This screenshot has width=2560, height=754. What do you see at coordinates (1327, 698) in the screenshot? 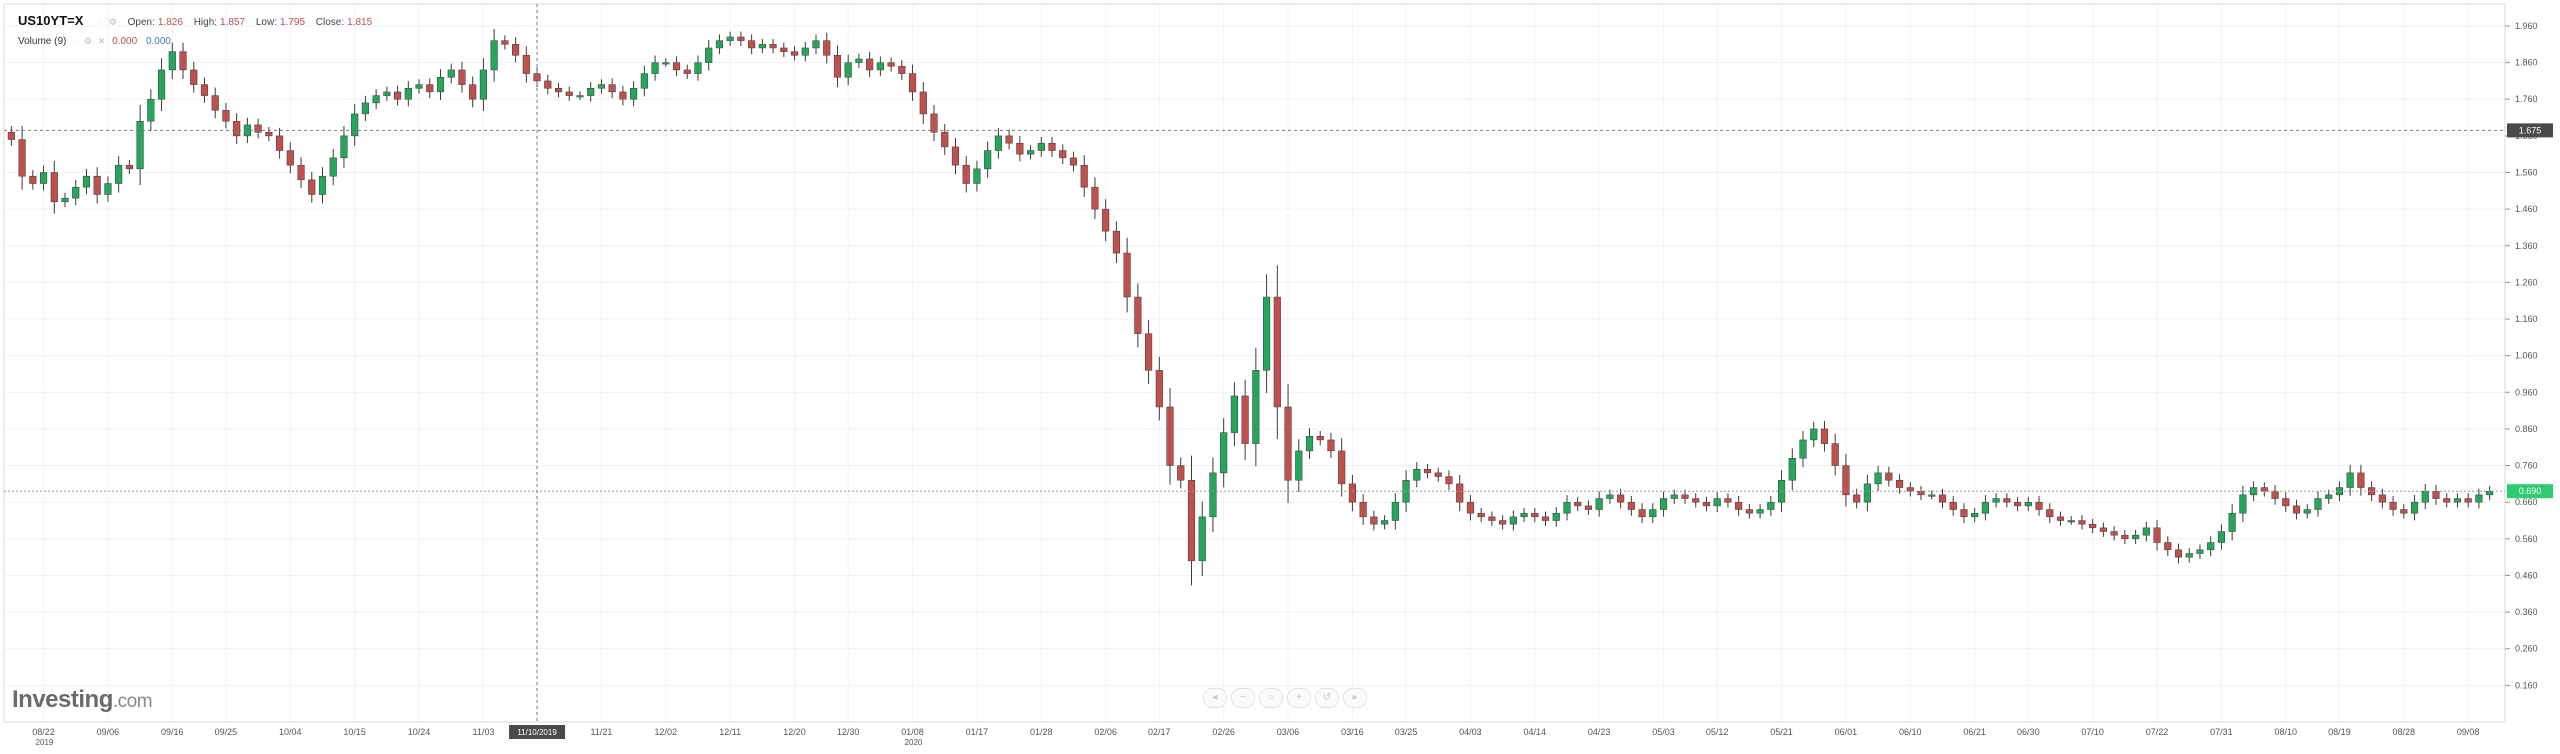
I see `reset-icon: ↺` at bounding box center [1327, 698].